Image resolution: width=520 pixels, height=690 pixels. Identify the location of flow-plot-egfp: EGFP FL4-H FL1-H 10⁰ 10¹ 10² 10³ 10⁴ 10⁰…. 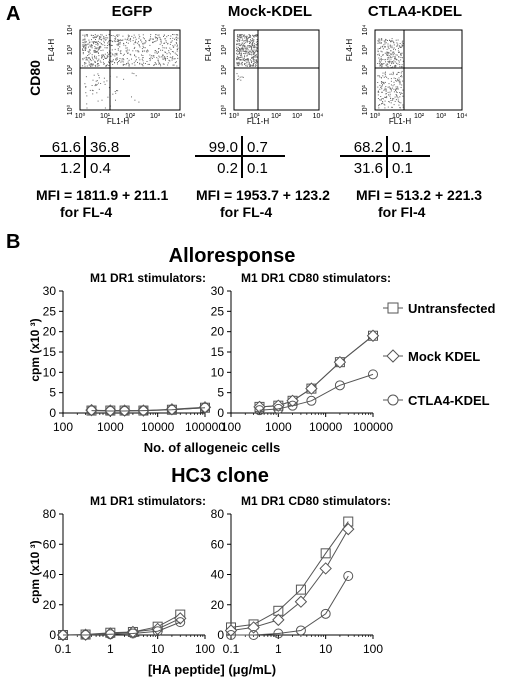
(110, 111).